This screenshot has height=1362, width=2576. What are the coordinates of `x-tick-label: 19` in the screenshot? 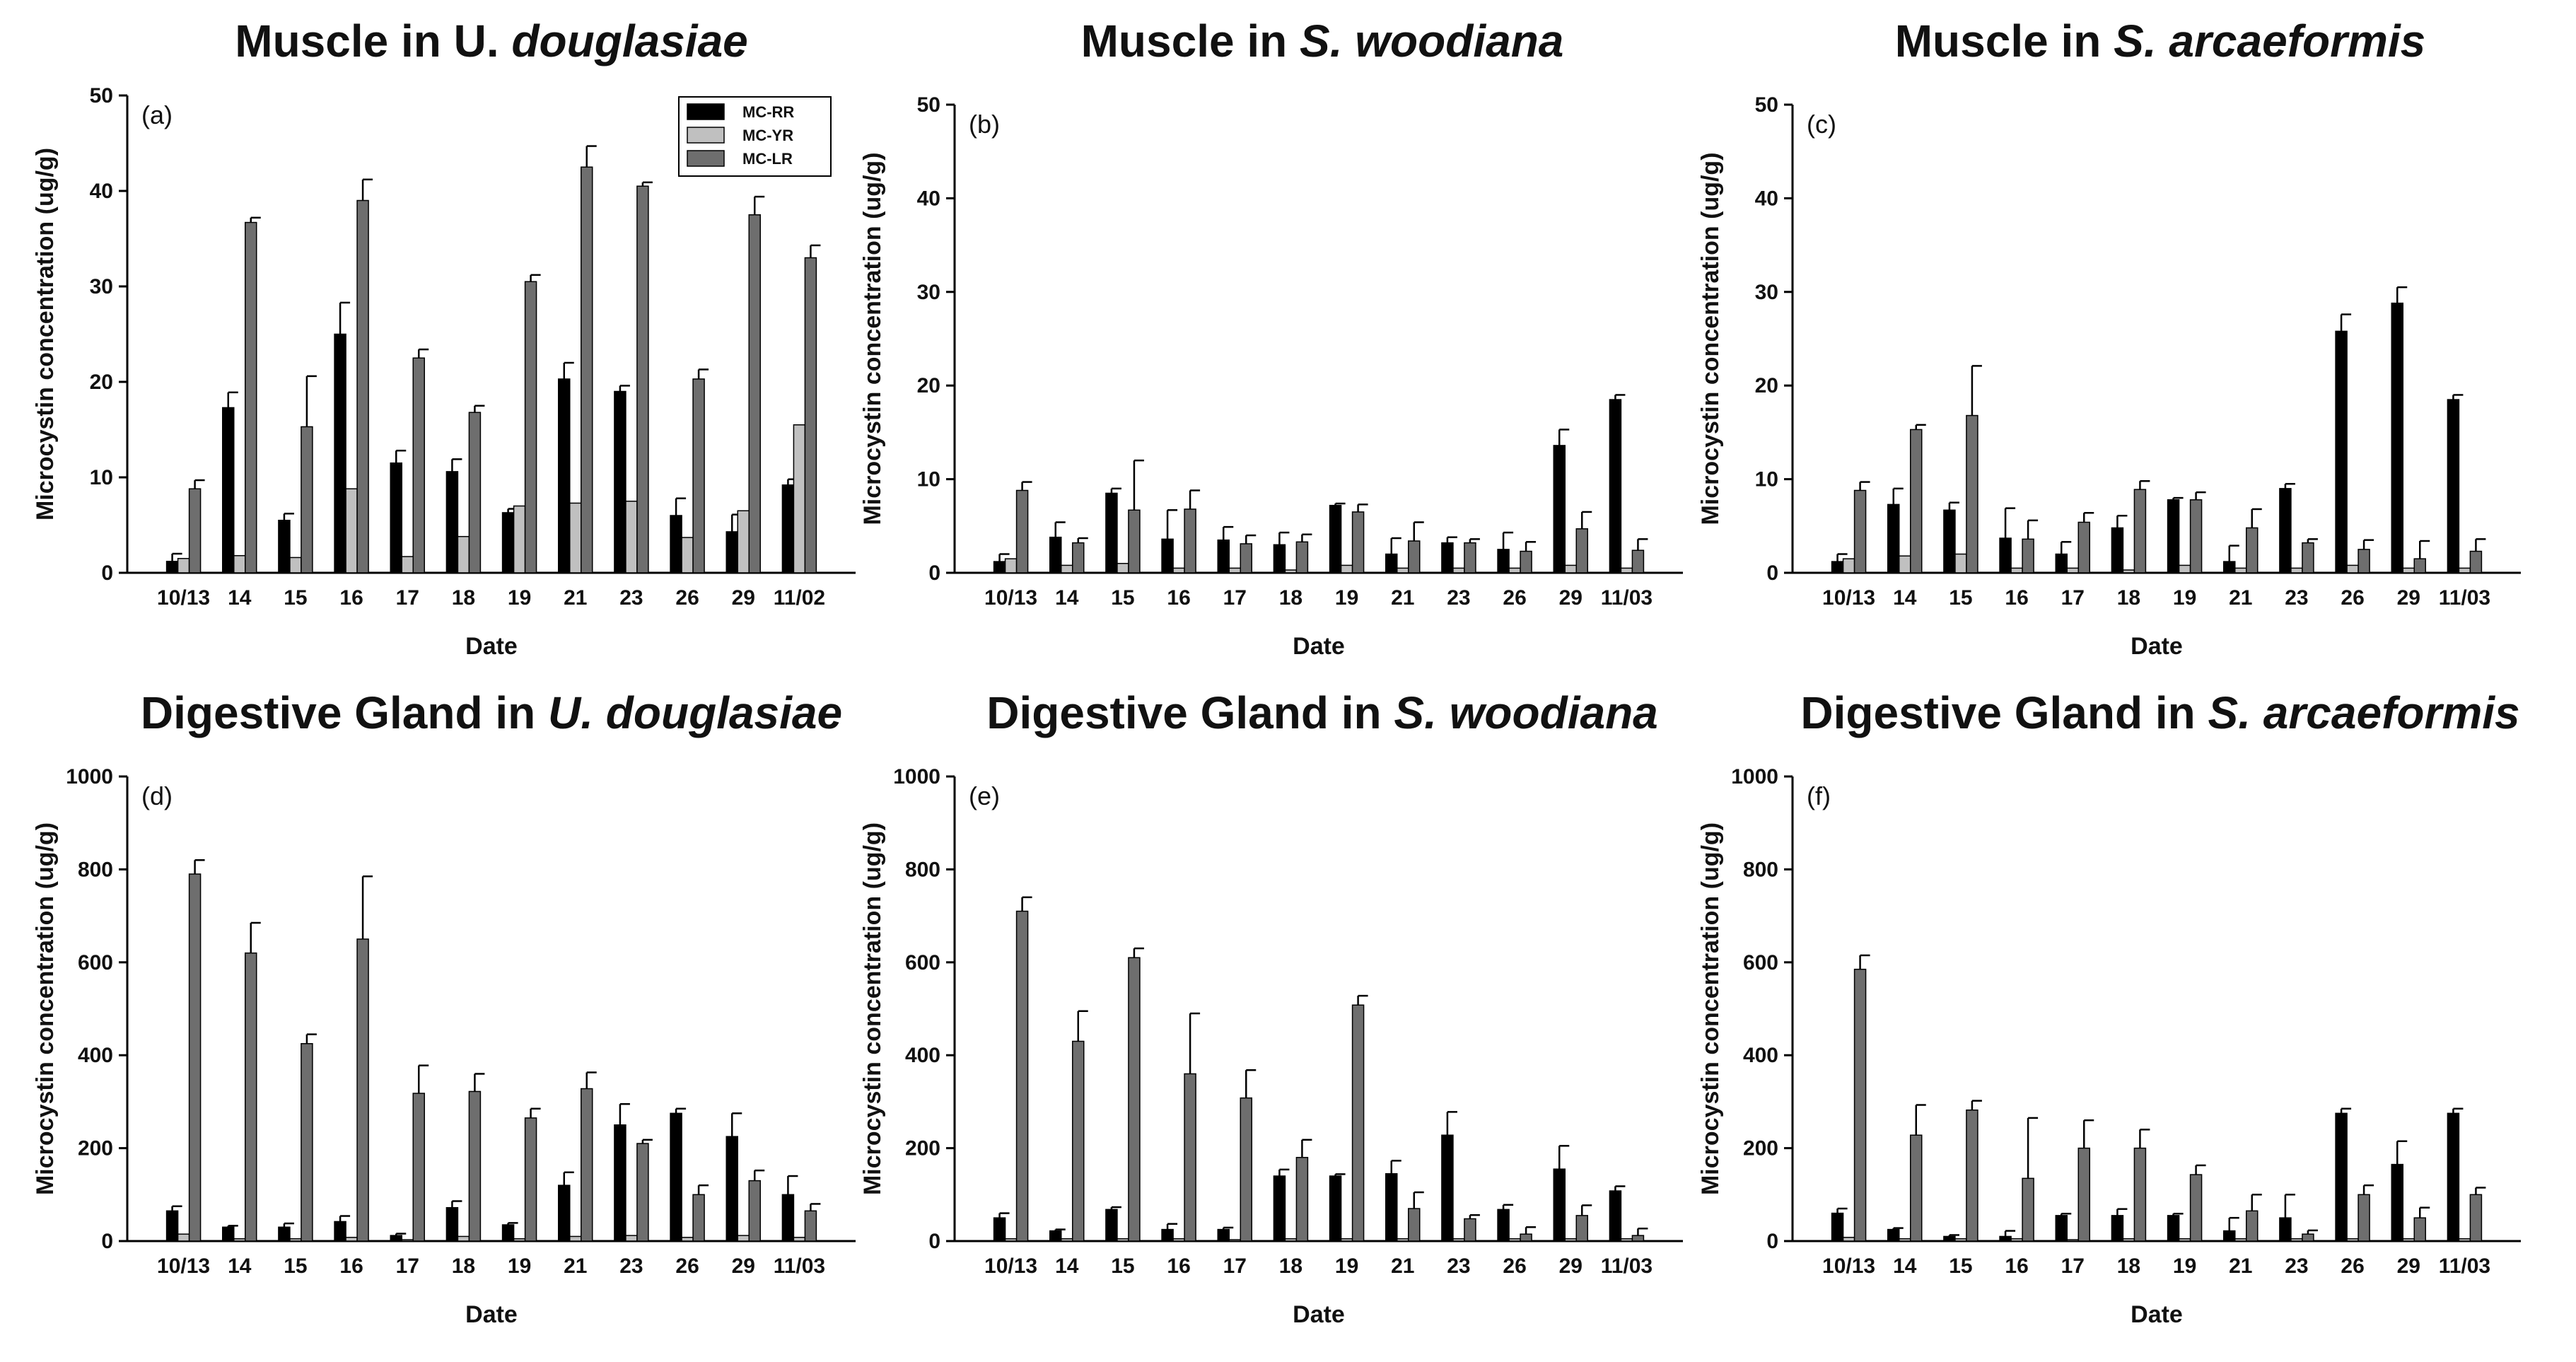 It's located at (519, 1266).